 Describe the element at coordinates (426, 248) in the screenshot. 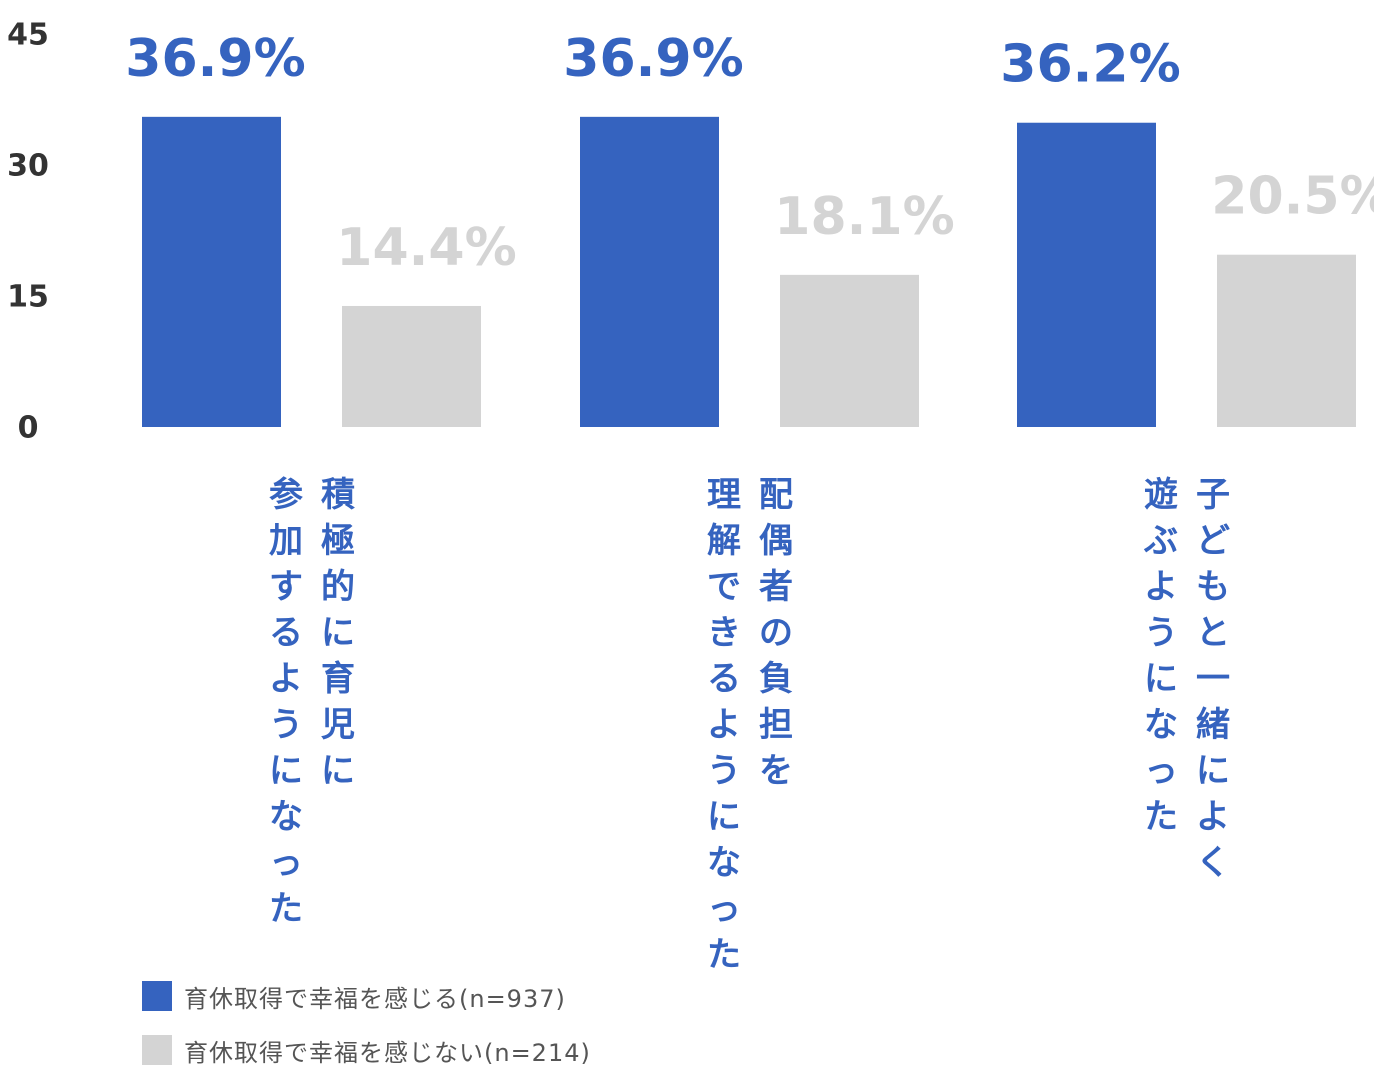

I see `data-label-not-happy: 14.4%` at that location.